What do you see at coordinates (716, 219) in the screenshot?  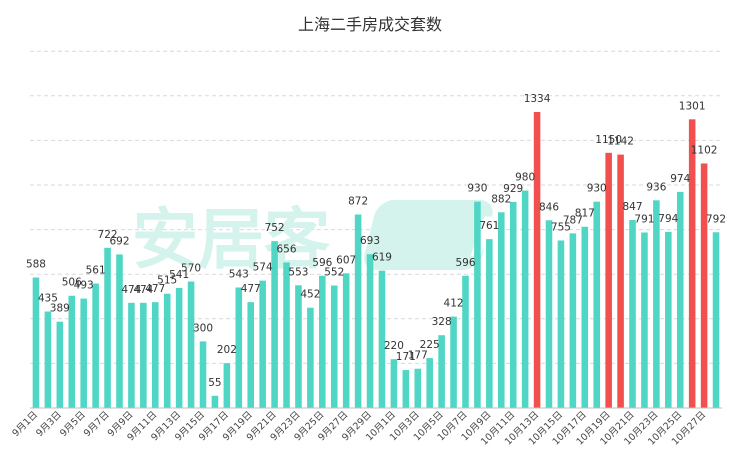 I see `data-label: 792` at bounding box center [716, 219].